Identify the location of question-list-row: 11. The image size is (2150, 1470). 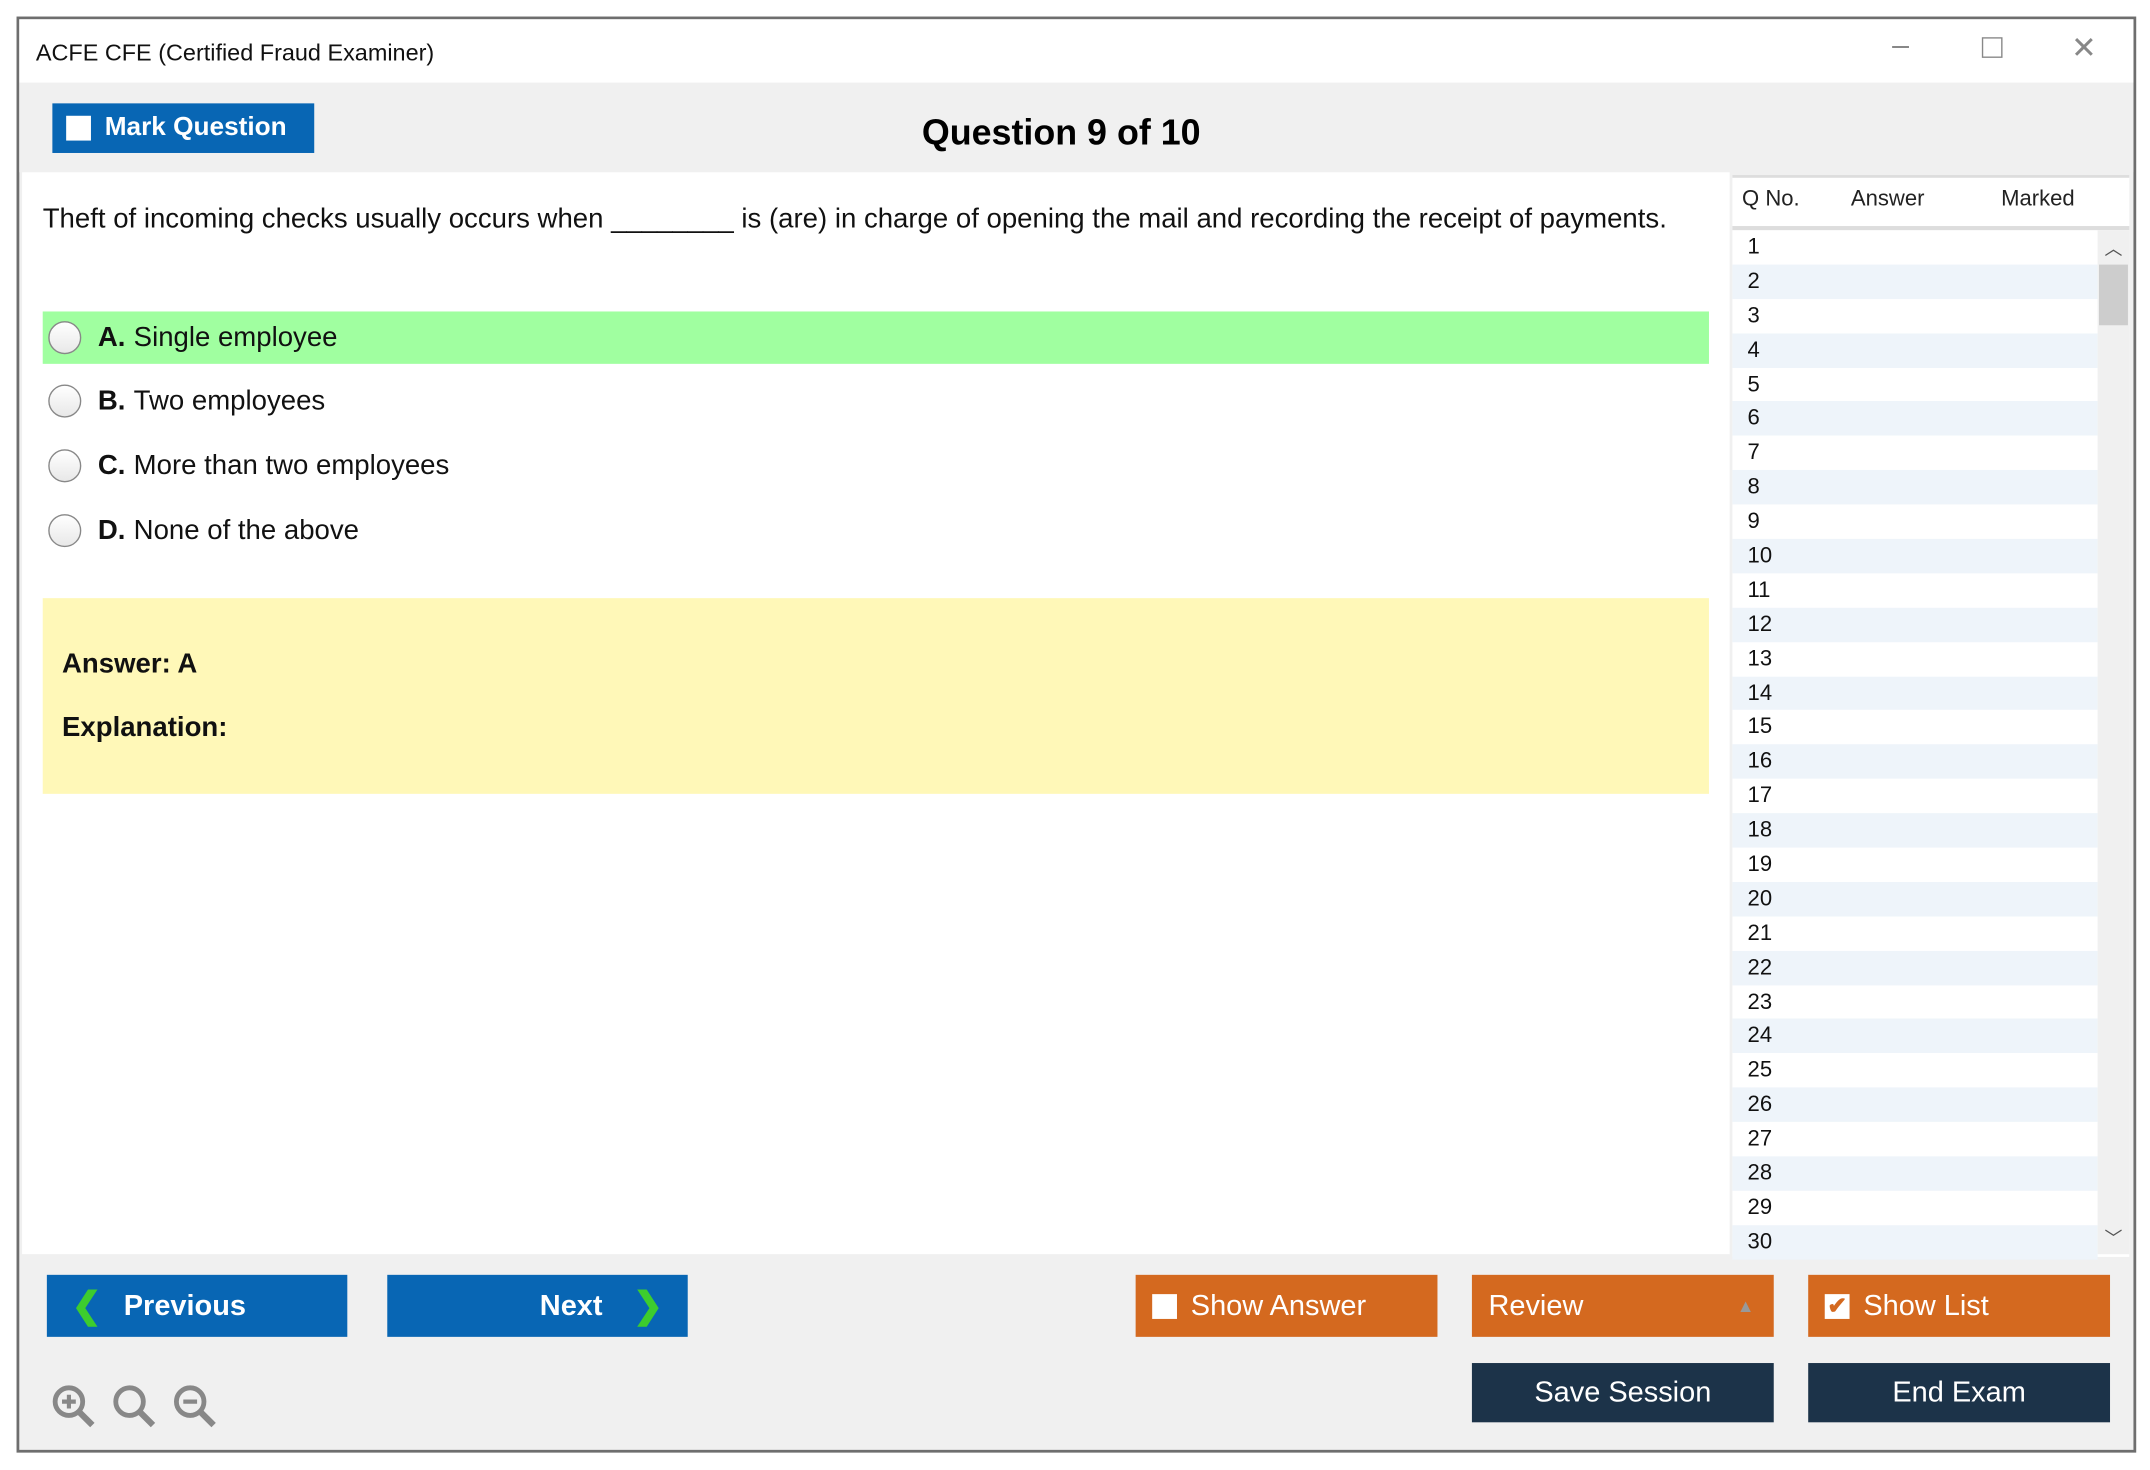
(1759, 590).